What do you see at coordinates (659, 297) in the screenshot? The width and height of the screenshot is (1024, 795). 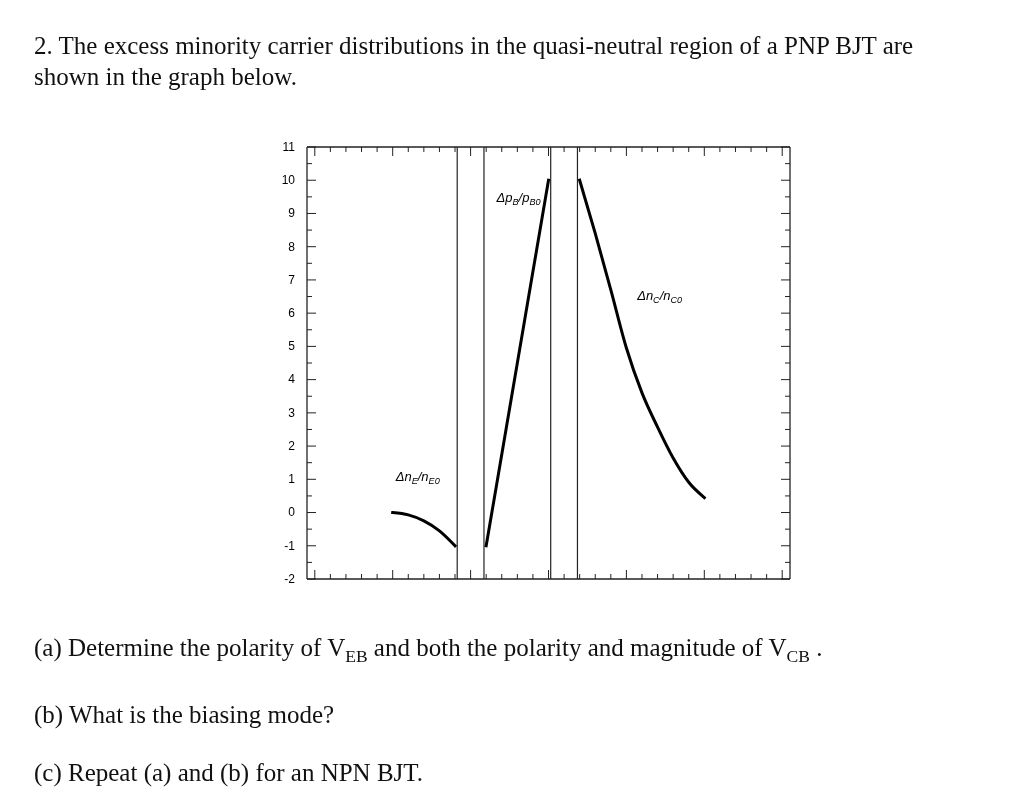 I see `series-label: Δn$_{C}$/n$_{C0}$` at bounding box center [659, 297].